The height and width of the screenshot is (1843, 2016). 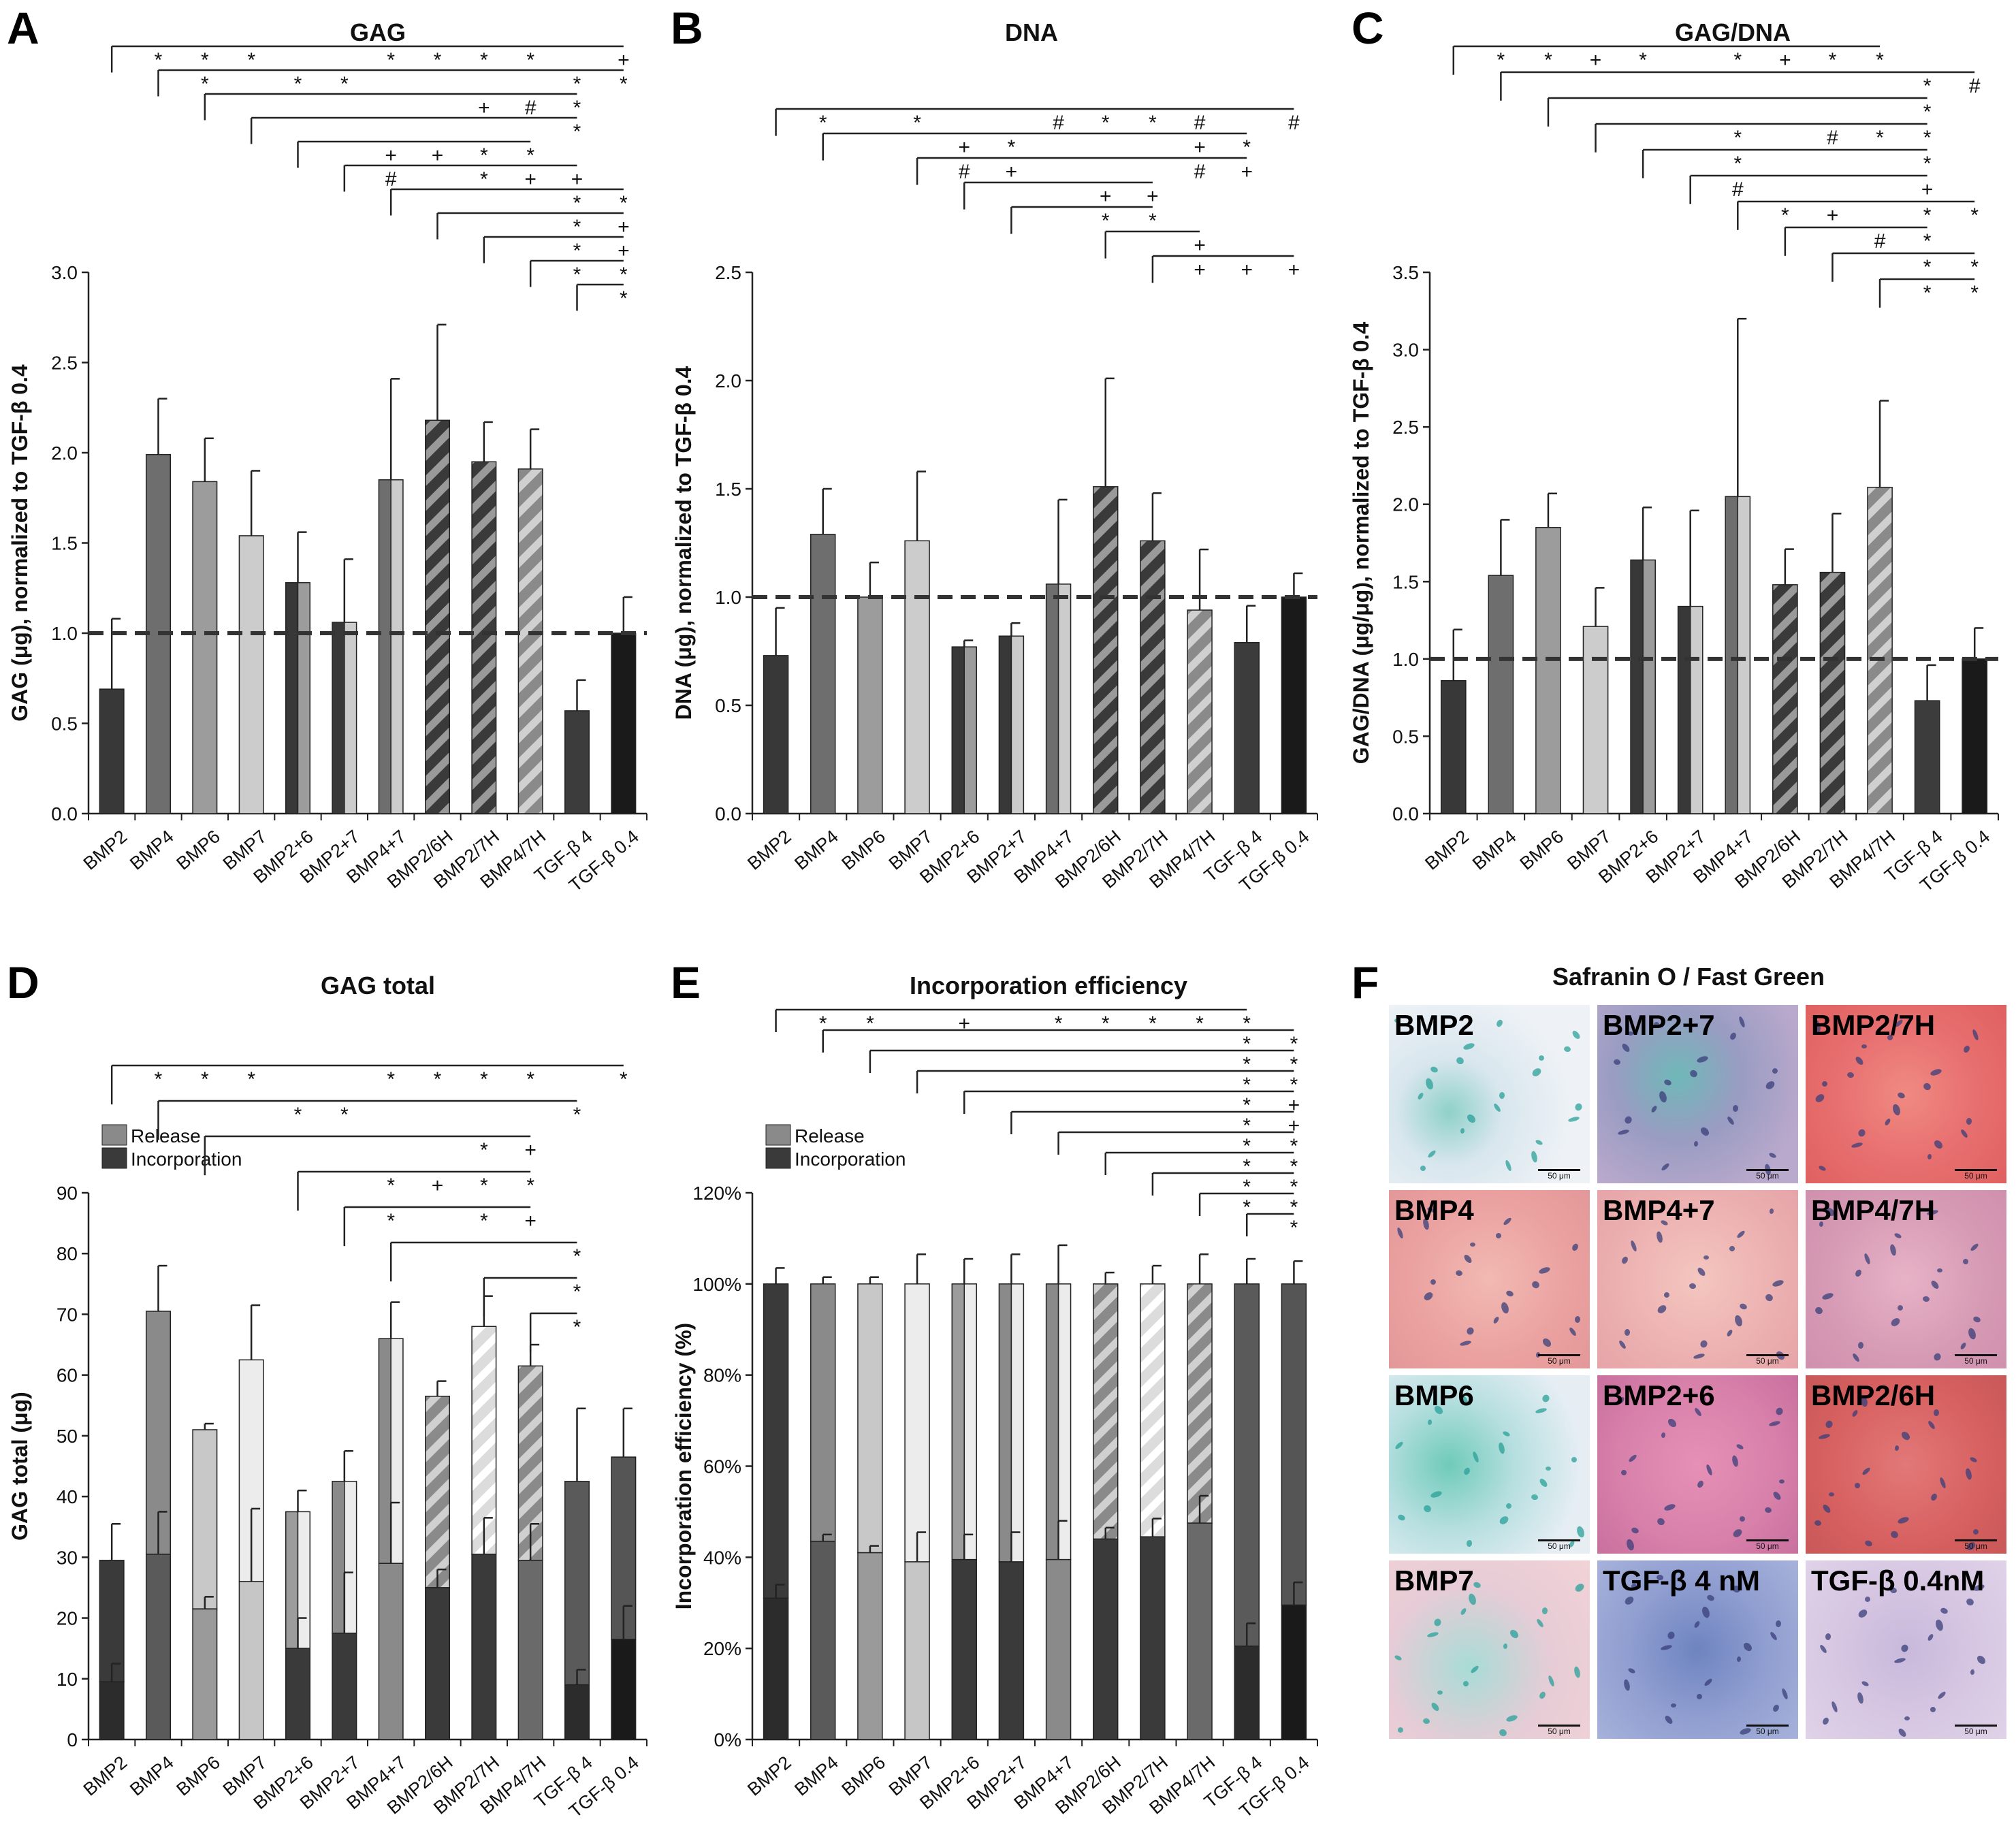 I want to click on chart-a-sig-mark: #, so click(x=531, y=108).